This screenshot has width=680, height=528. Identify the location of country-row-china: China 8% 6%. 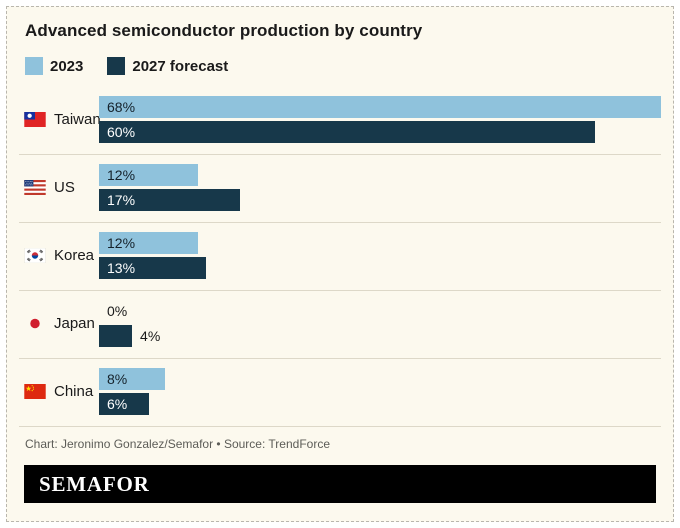
(340, 393).